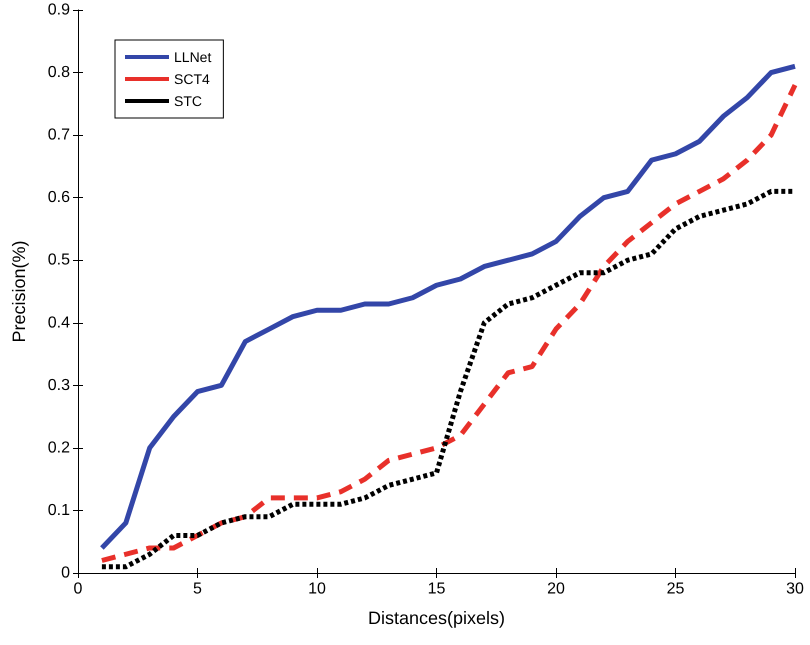  Describe the element at coordinates (556, 589) in the screenshot. I see `x-tick-label: 20` at that location.